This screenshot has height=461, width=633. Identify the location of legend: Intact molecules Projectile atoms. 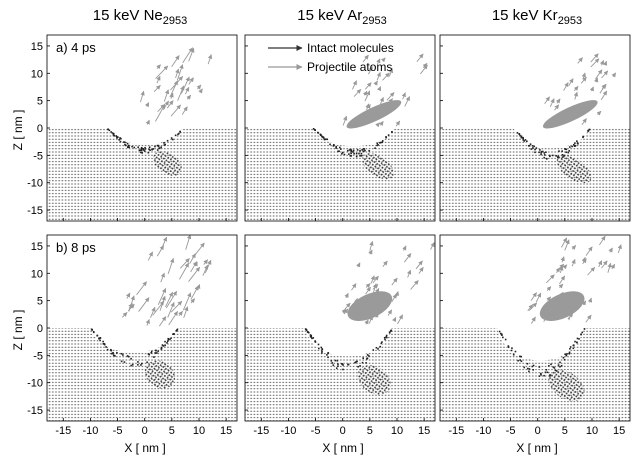
(331, 57).